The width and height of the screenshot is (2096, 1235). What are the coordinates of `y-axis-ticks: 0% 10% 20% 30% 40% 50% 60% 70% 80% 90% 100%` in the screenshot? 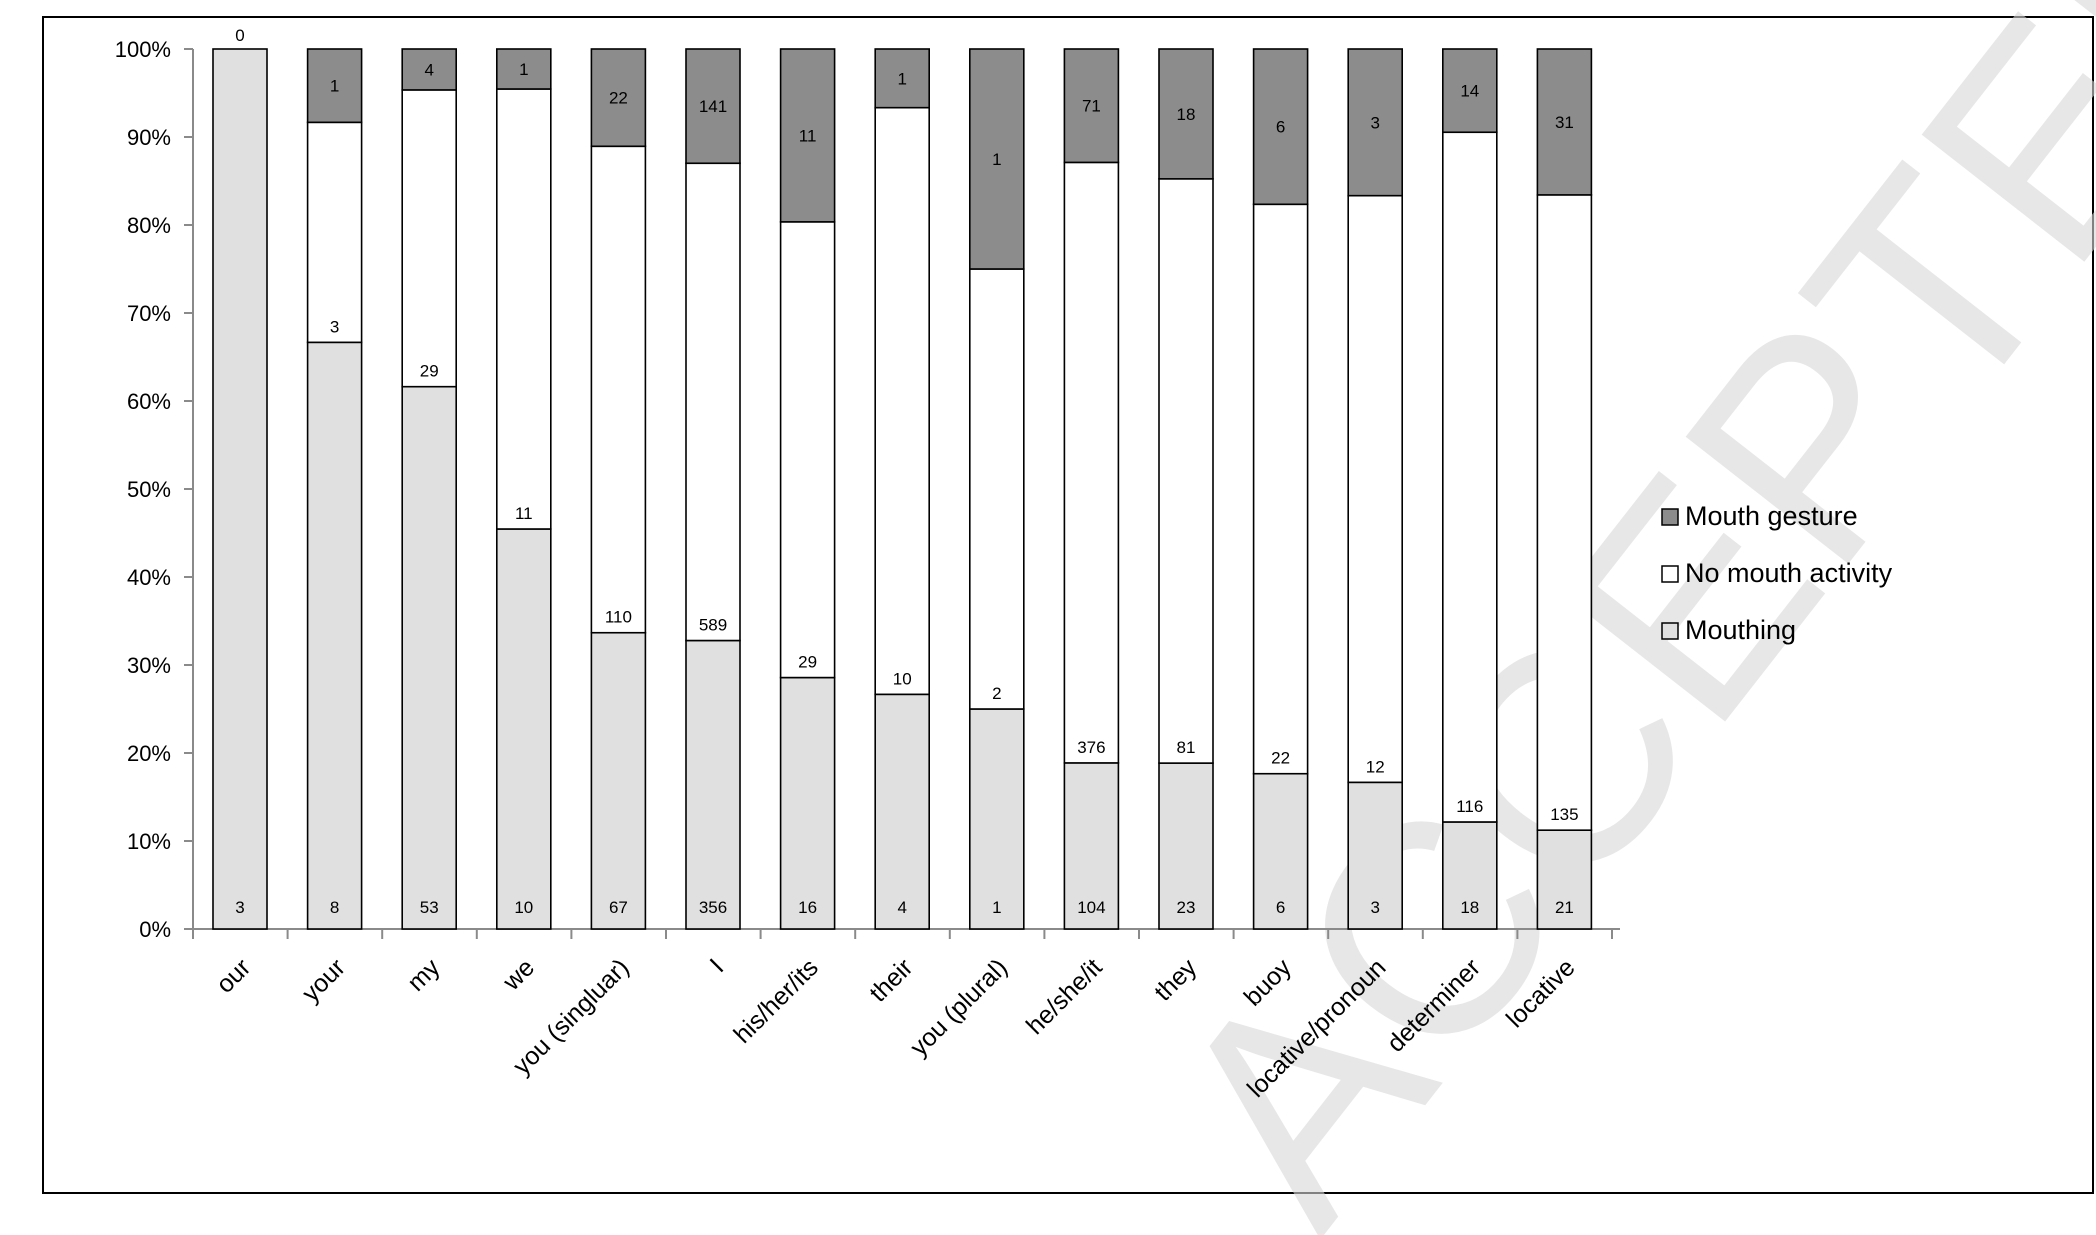 It's located at (154, 489).